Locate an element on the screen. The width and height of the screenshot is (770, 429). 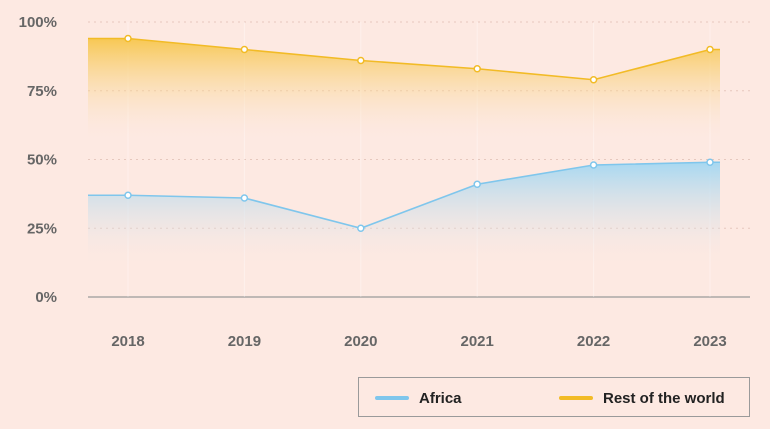
legend-label-africa: Africa is located at coordinates (440, 398).